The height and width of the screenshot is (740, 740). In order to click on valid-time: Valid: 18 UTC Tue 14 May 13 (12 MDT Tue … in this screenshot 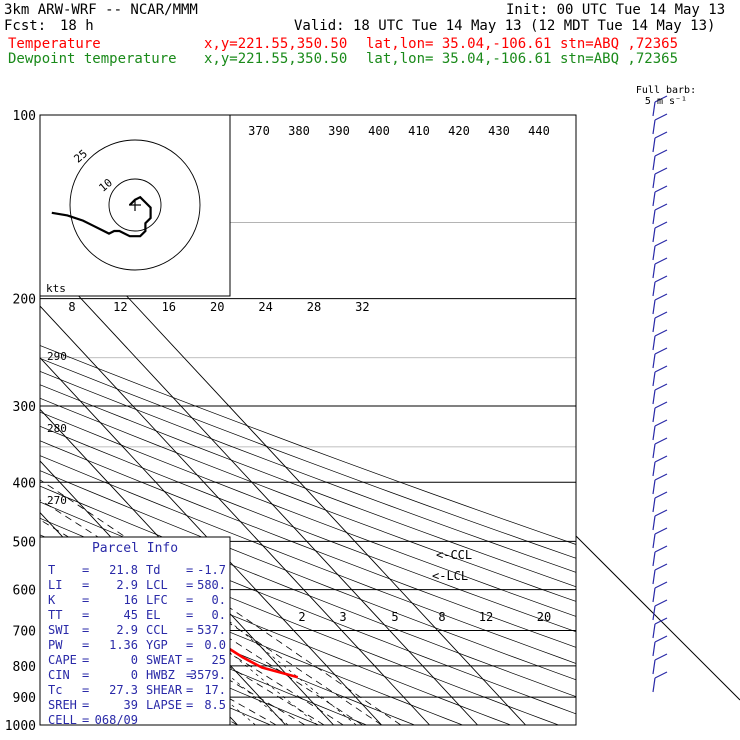, I will do `click(505, 26)`.